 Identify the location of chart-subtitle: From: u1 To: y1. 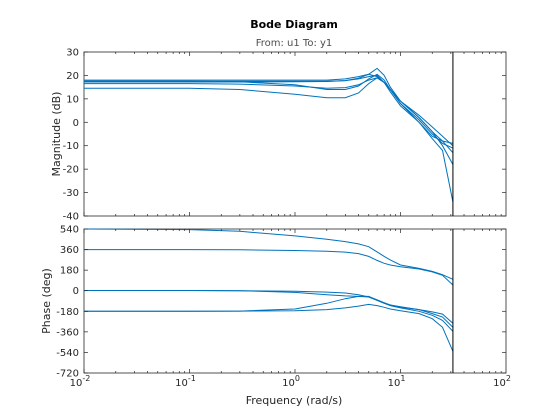
(294, 43).